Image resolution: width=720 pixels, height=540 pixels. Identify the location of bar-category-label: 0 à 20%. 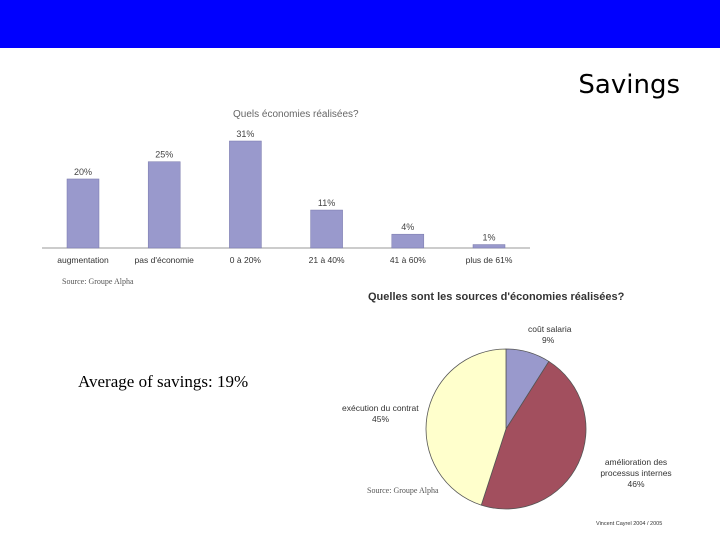
(246, 260).